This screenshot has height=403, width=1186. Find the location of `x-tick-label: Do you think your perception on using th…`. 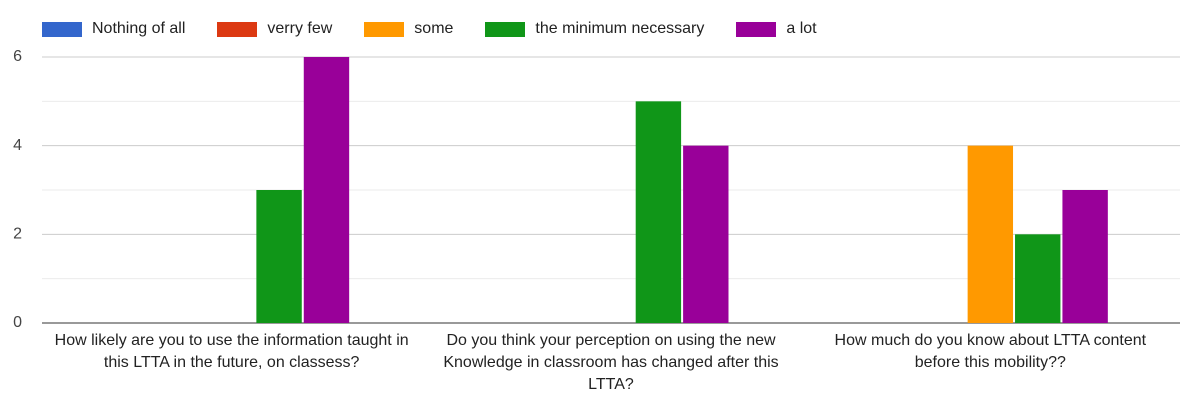

x-tick-label: Do you think your perception on using th… is located at coordinates (611, 362).